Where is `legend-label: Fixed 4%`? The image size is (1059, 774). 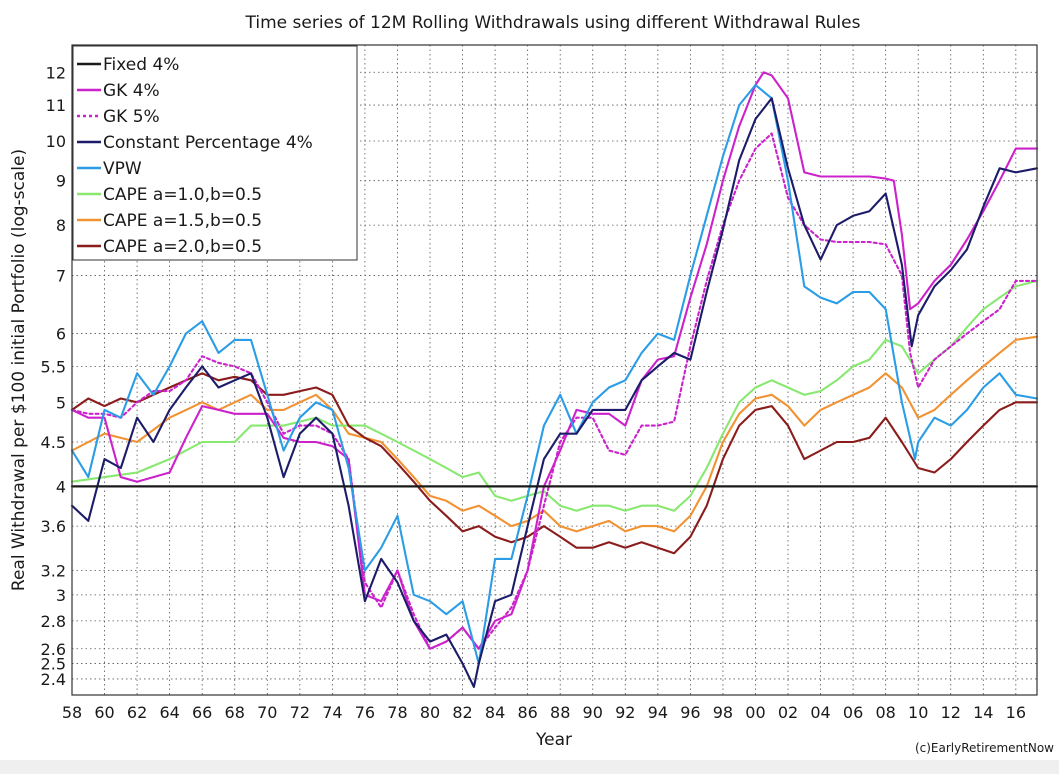 legend-label: Fixed 4% is located at coordinates (141, 65).